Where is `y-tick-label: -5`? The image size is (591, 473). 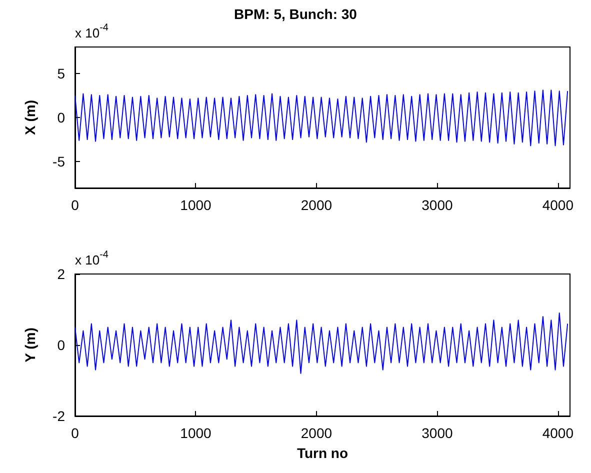 y-tick-label: -5 is located at coordinates (59, 162).